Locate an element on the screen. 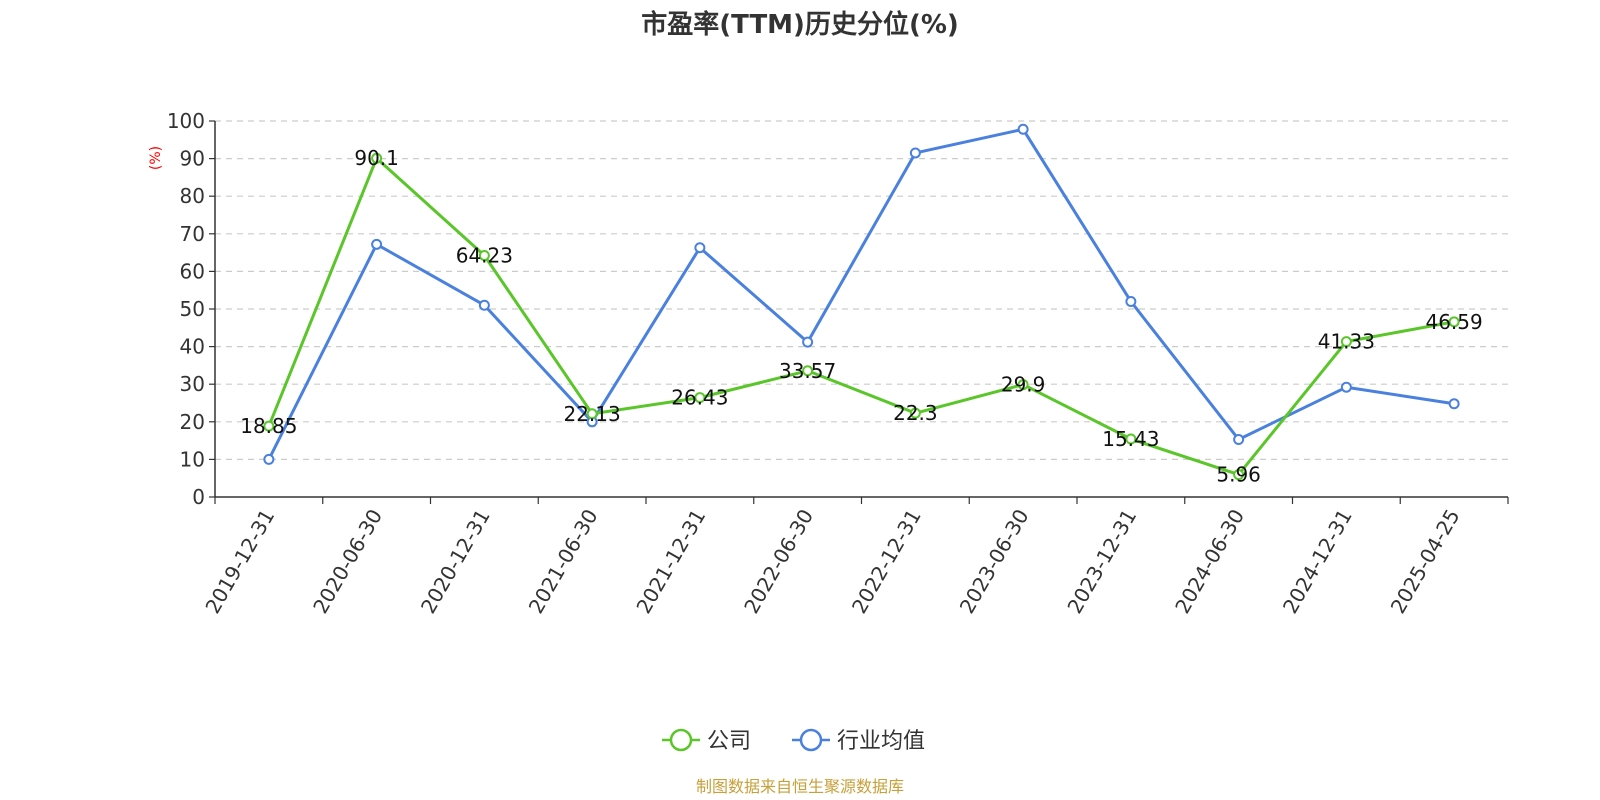 This screenshot has height=800, width=1600. data-label: 46.59 is located at coordinates (1453, 322).